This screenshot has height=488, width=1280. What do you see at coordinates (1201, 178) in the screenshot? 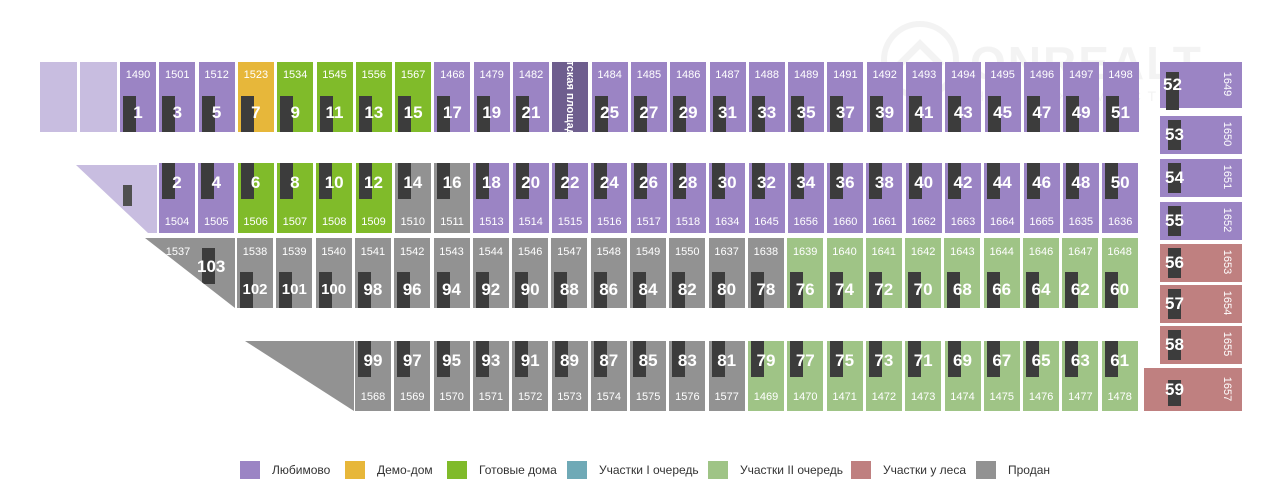
I see `plot-54: 54 1651` at bounding box center [1201, 178].